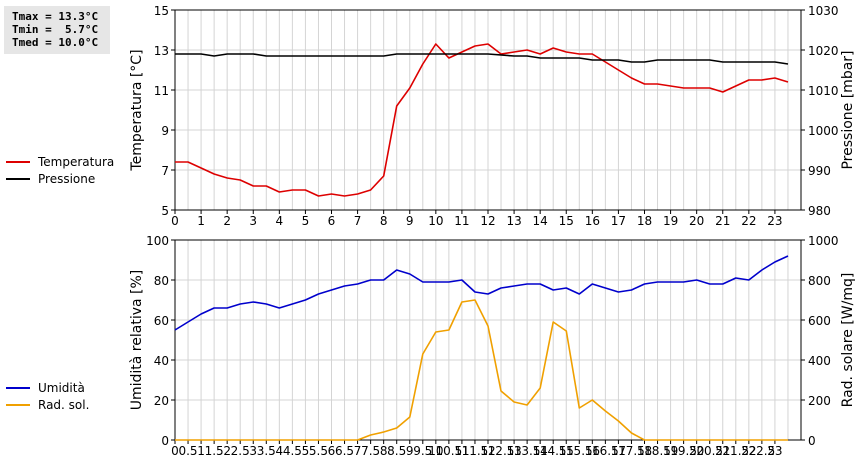 The height and width of the screenshot is (460, 860). I want to click on upper-x-tick-label: 16, so click(592, 221).